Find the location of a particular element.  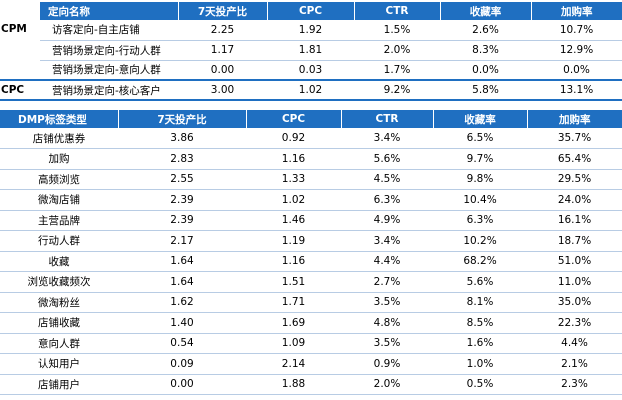

fav-value: 10.4% is located at coordinates (480, 200).